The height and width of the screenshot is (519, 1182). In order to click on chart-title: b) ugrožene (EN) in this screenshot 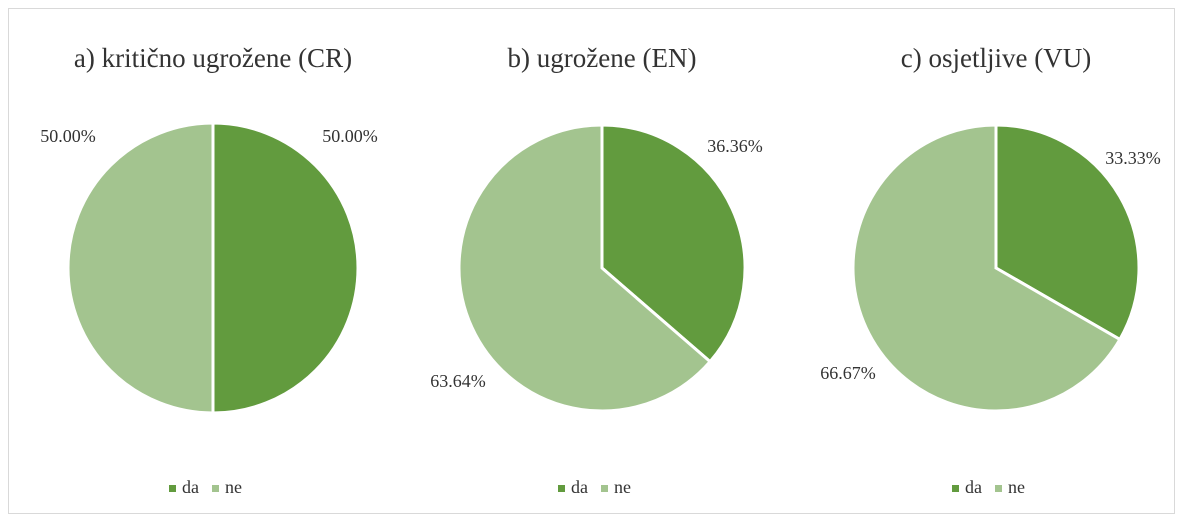, I will do `click(602, 58)`.